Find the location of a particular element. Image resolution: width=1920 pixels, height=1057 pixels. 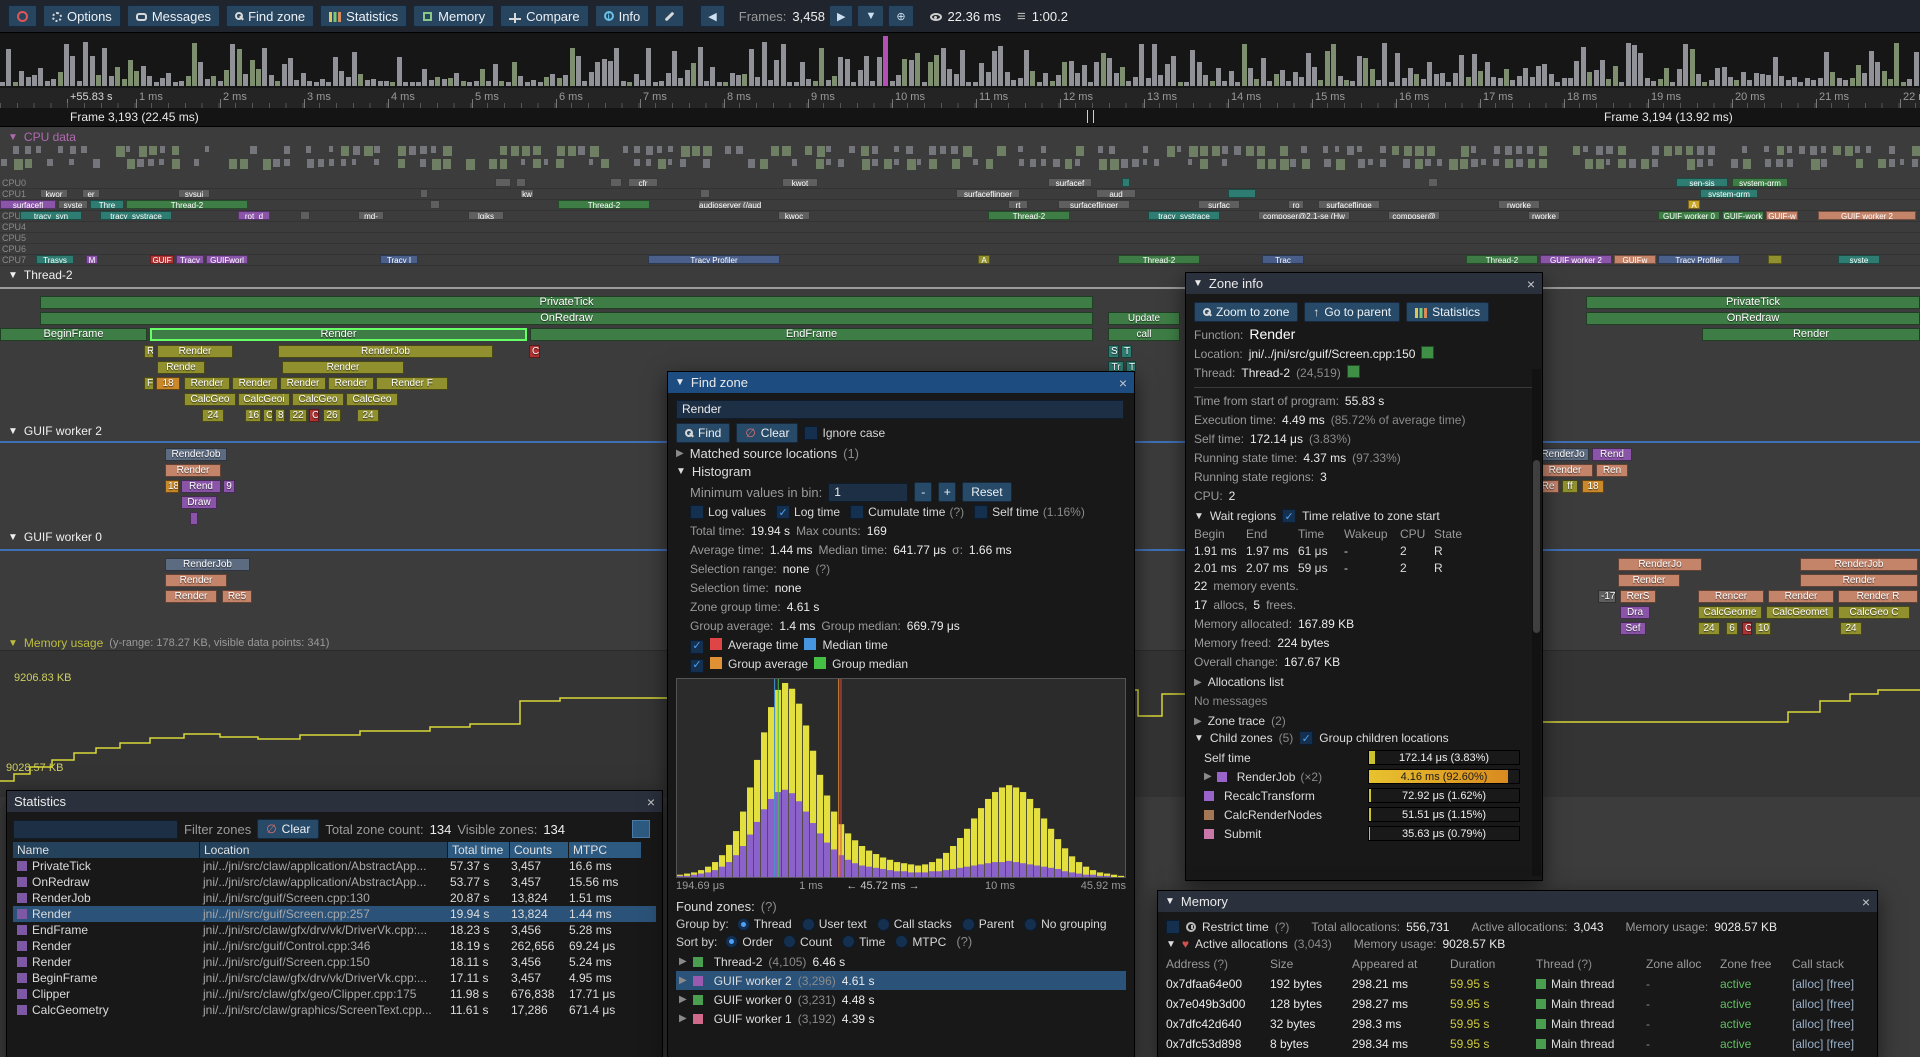

zone-ff: ff is located at coordinates (1570, 486).